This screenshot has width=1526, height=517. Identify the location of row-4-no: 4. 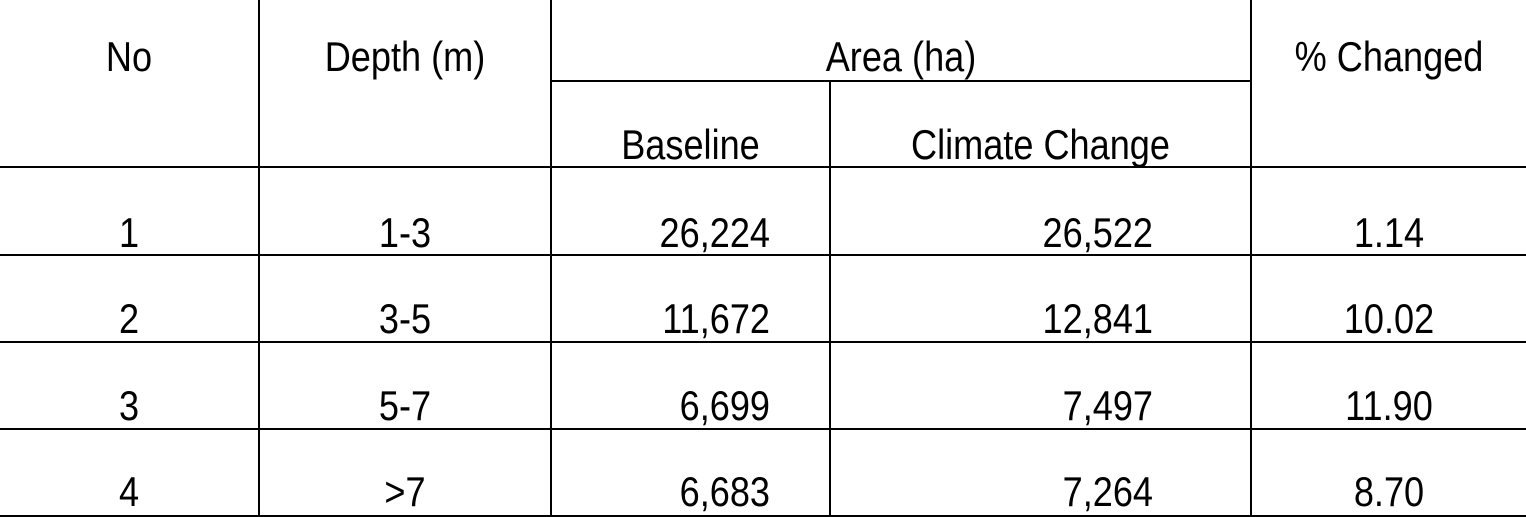
(129, 491).